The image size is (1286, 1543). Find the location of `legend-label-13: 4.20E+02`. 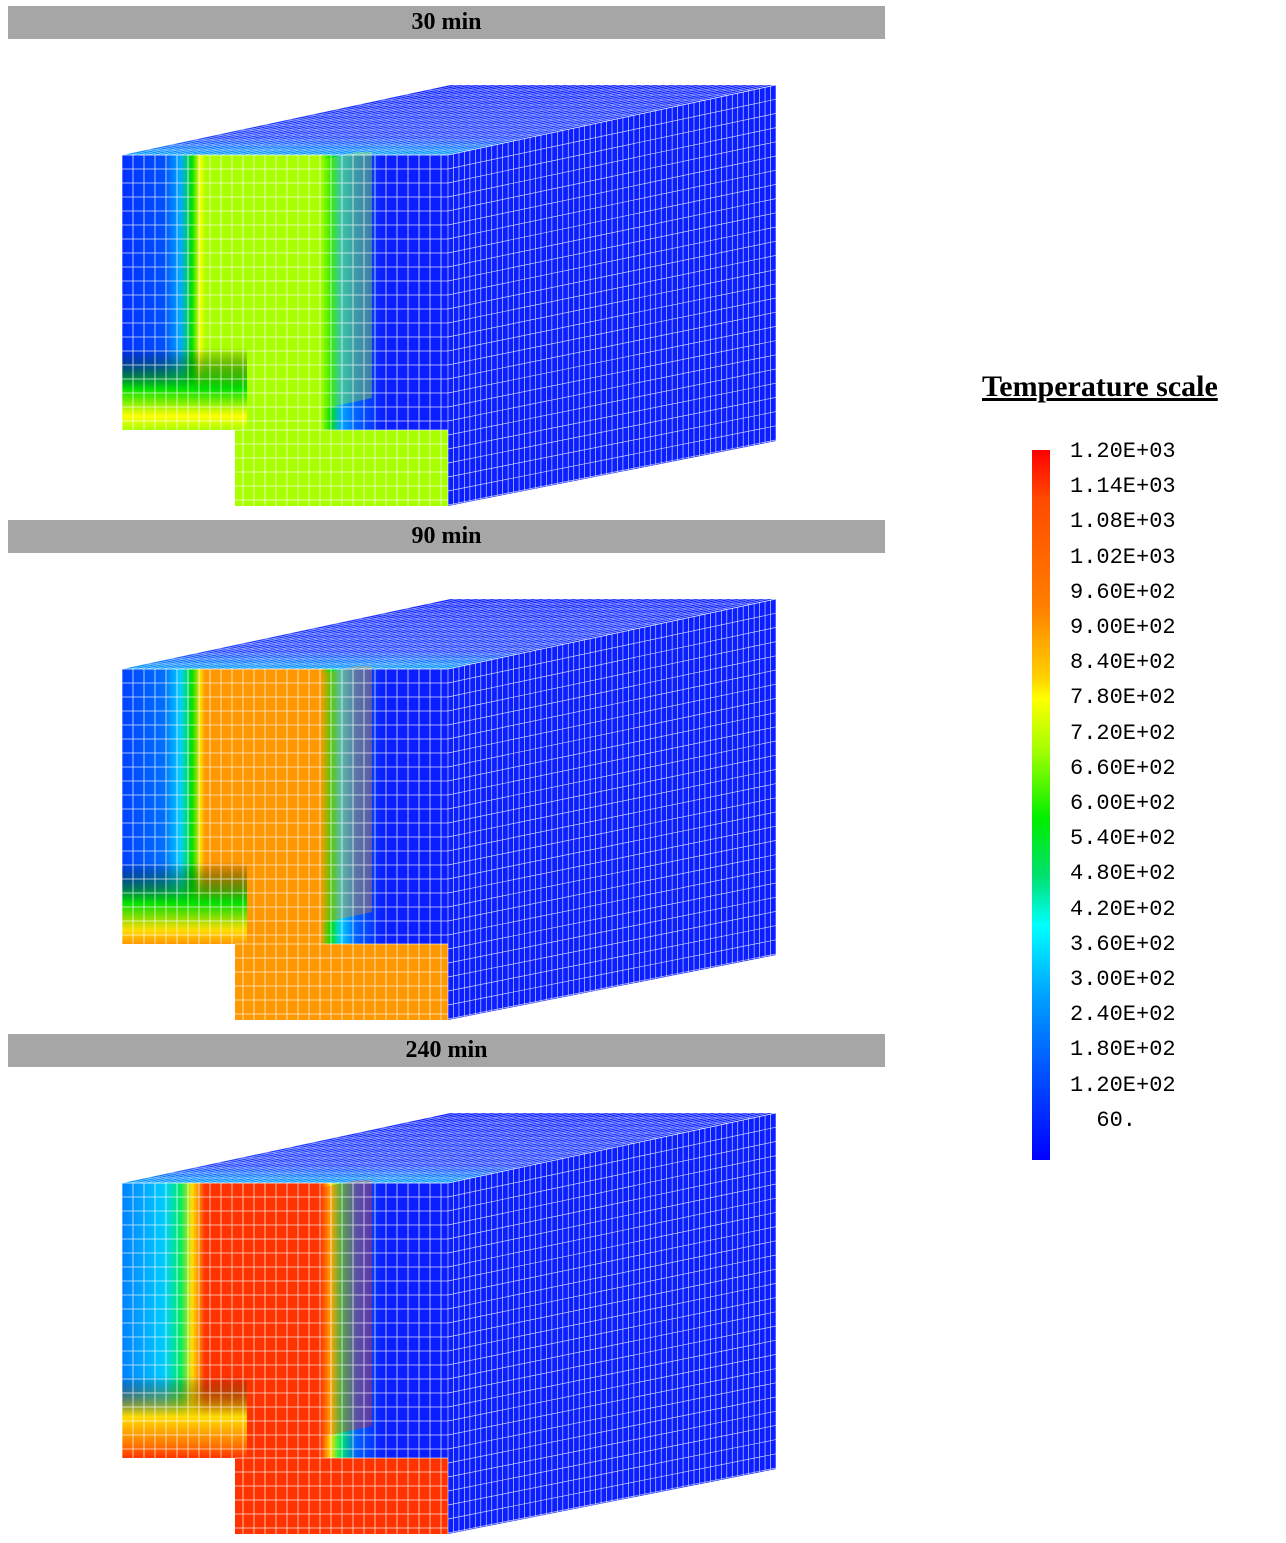

legend-label-13: 4.20E+02 is located at coordinates (1123, 909).